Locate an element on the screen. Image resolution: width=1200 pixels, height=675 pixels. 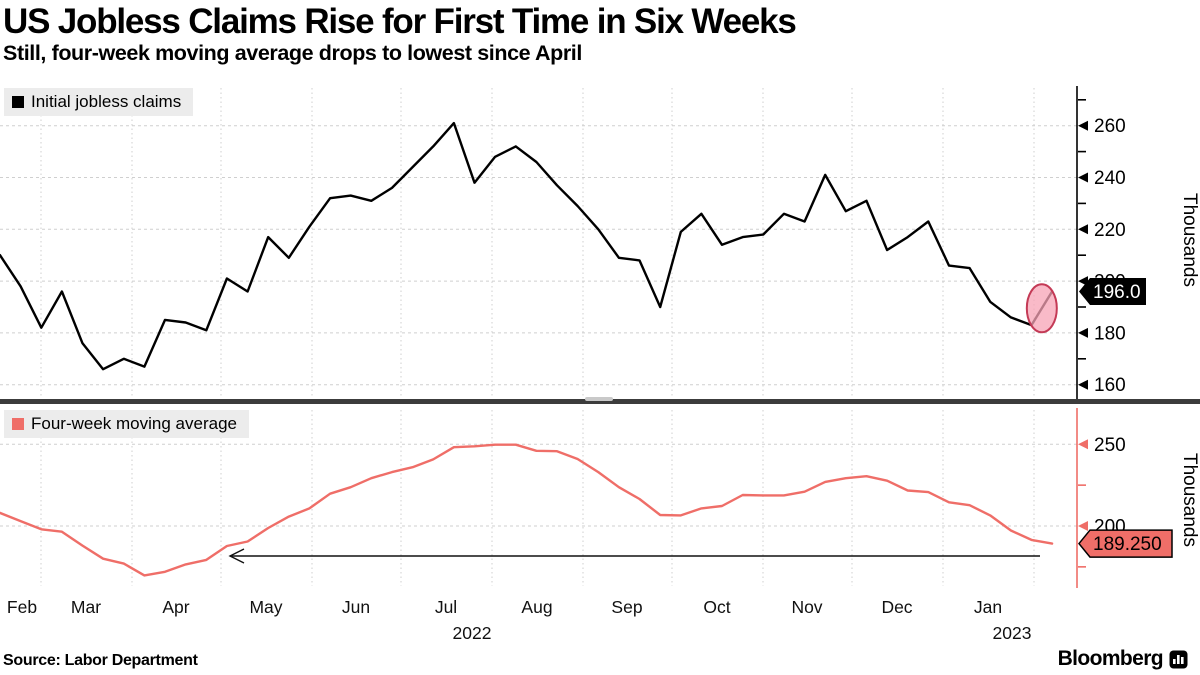
month-label-dec: Dec is located at coordinates (897, 607).